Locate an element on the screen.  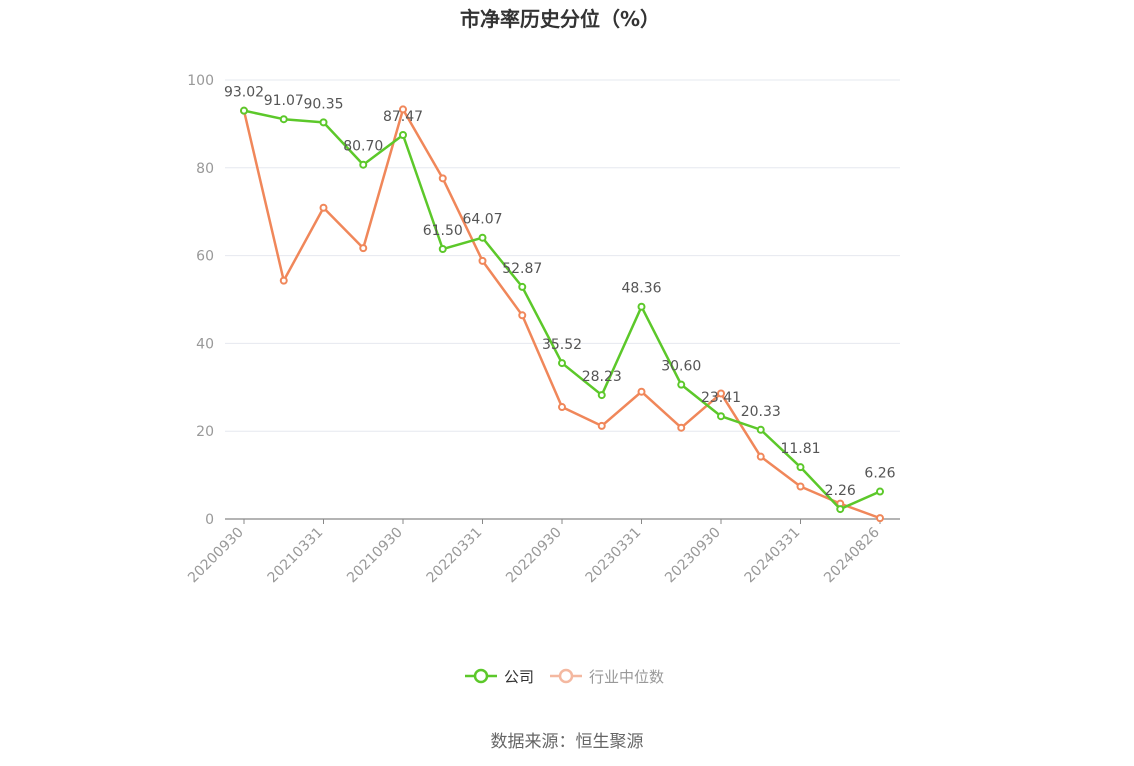
data-label: 23.41 is located at coordinates (721, 398).